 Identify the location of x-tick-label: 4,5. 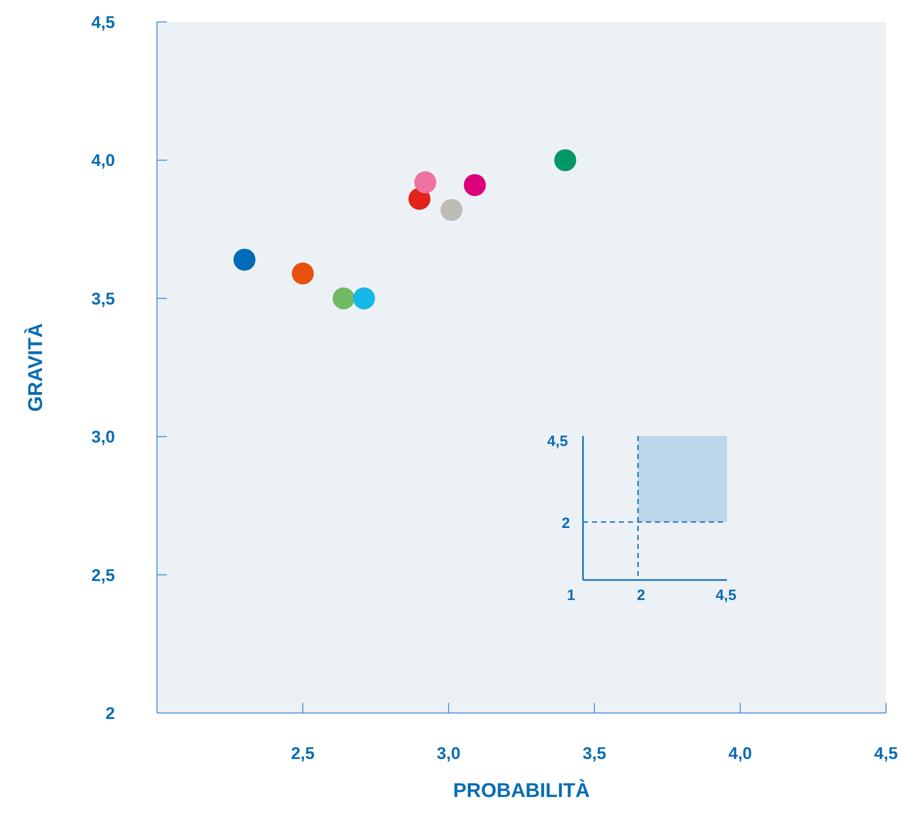
(886, 754).